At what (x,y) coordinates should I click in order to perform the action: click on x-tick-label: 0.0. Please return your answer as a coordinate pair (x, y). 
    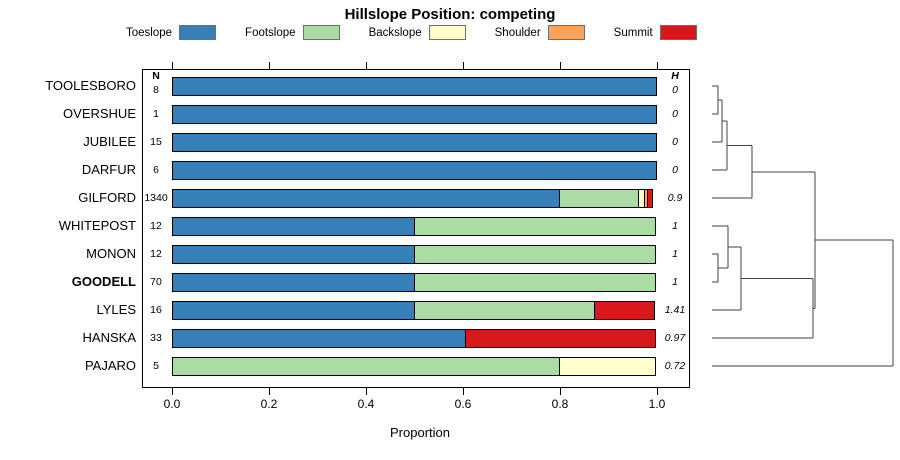
    Looking at the image, I should click on (172, 404).